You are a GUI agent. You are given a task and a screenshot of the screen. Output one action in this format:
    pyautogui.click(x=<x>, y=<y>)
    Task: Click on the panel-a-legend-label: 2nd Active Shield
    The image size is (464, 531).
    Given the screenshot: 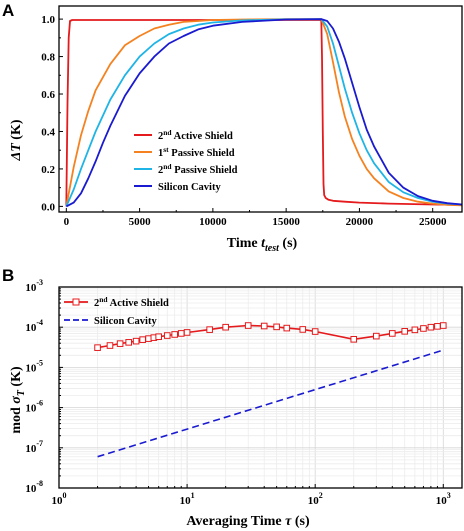 What is the action you would take?
    pyautogui.click(x=195, y=135)
    